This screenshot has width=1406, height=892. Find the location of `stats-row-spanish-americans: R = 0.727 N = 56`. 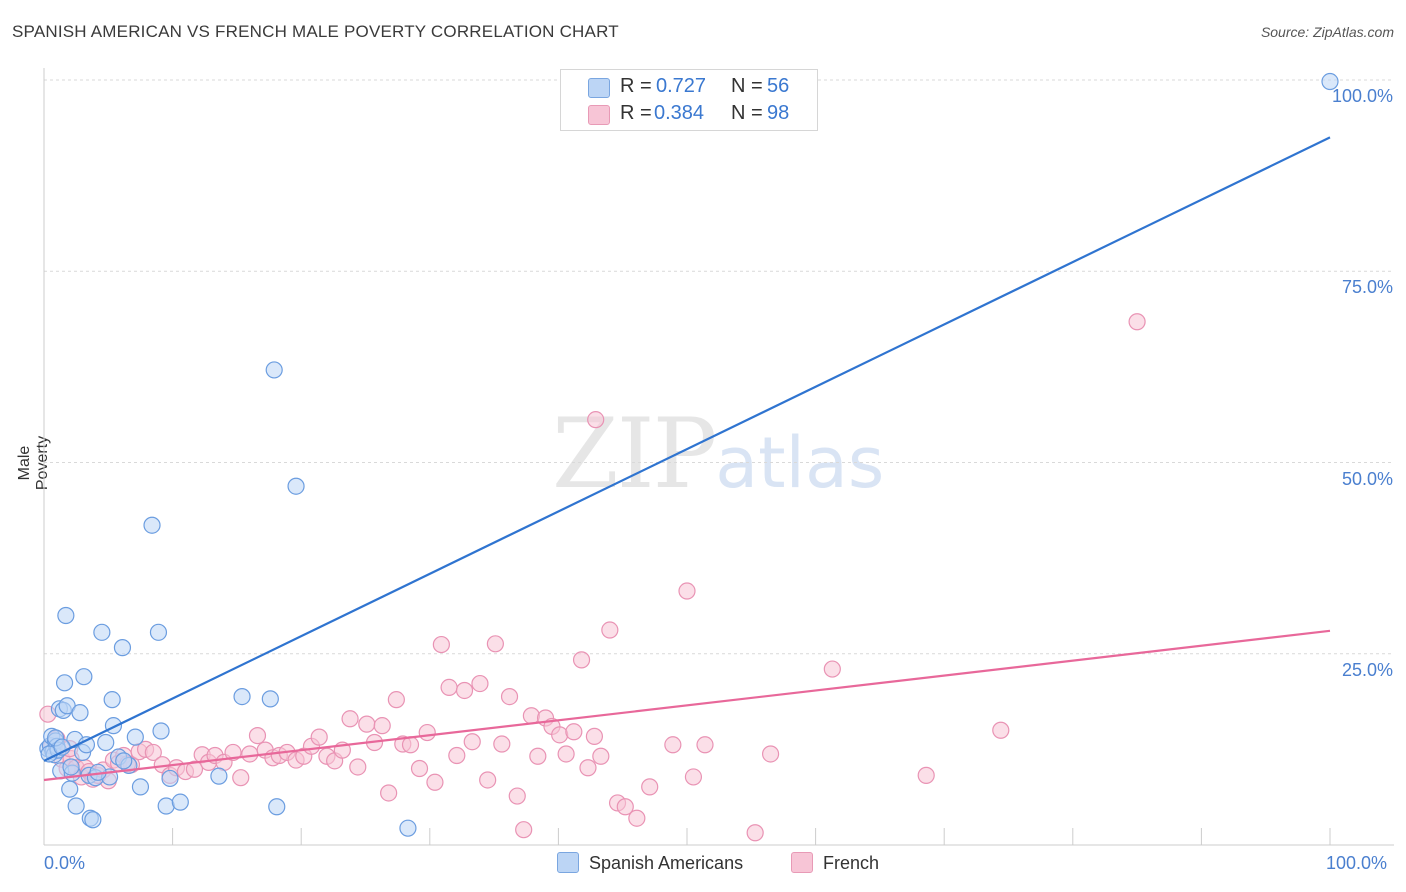

stats-row-spanish-americans: R = 0.727 N = 56 is located at coordinates (689, 88).